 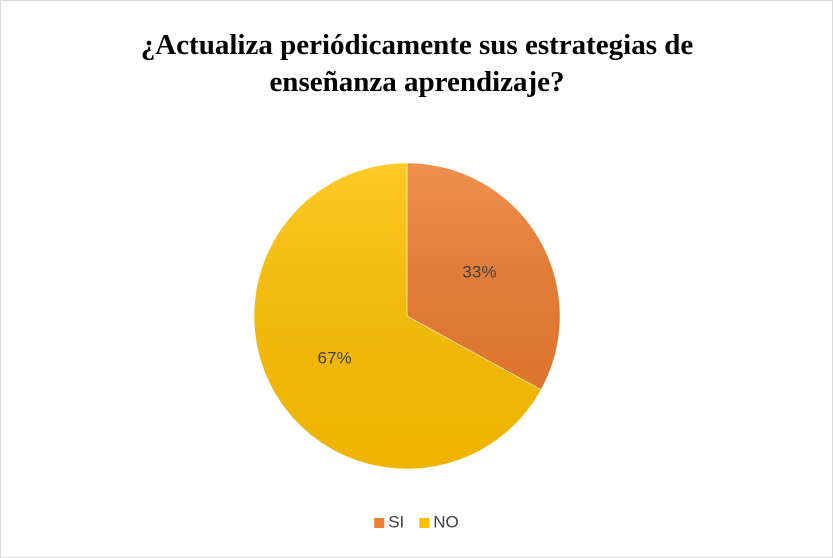 I want to click on data-label: 67%, so click(x=335, y=357).